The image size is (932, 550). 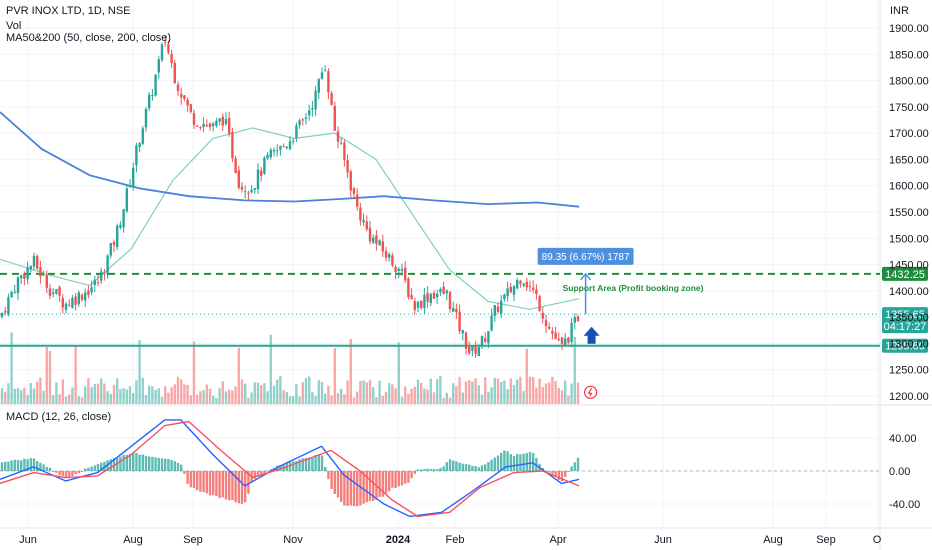 I want to click on price-tick-label: 1600.00, so click(x=909, y=187).